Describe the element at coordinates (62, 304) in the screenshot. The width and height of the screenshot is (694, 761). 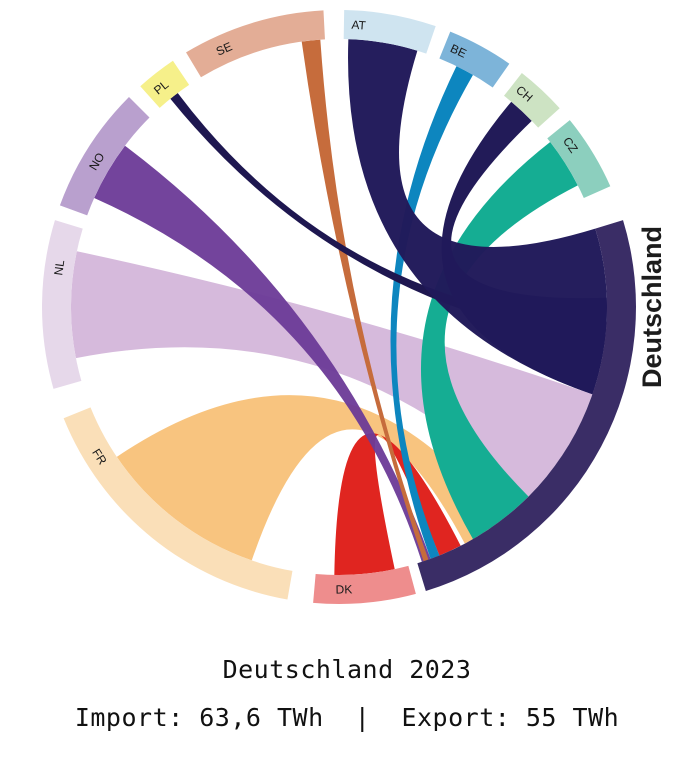
I see `segment-nl` at that location.